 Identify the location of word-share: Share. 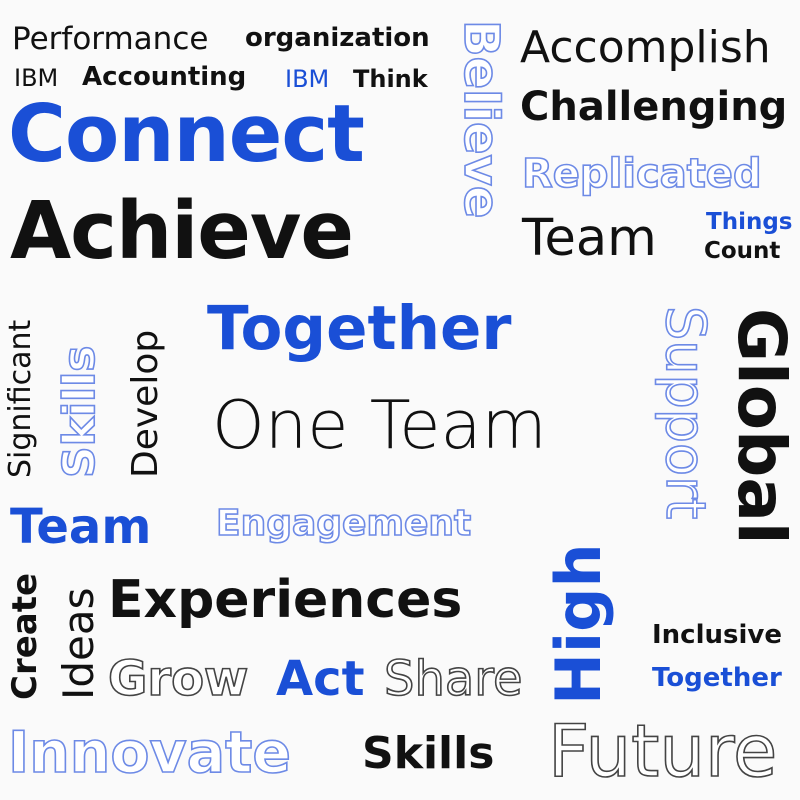
(453, 679).